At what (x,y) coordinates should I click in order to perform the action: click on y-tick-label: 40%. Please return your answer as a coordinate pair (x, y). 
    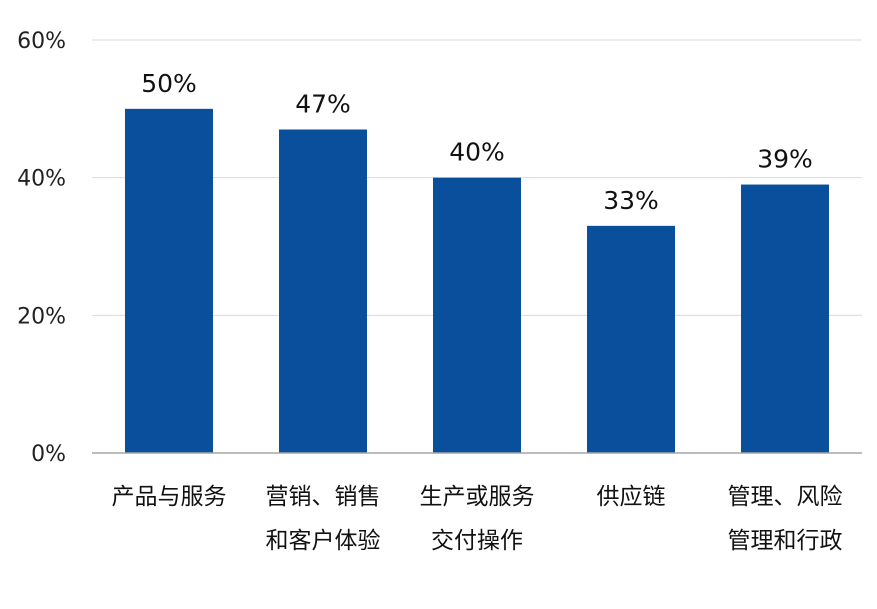
    Looking at the image, I should click on (41, 179).